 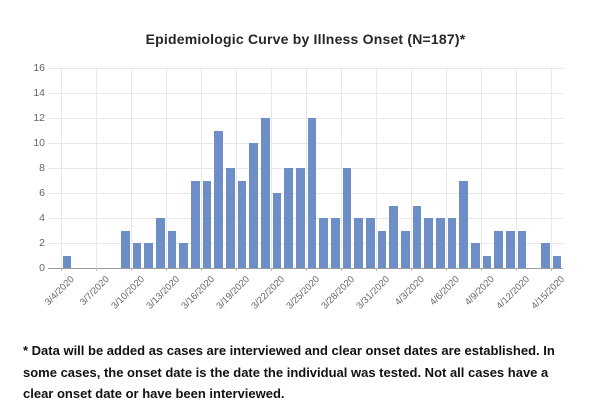 I want to click on bar-4/15/2020, so click(x=557, y=261).